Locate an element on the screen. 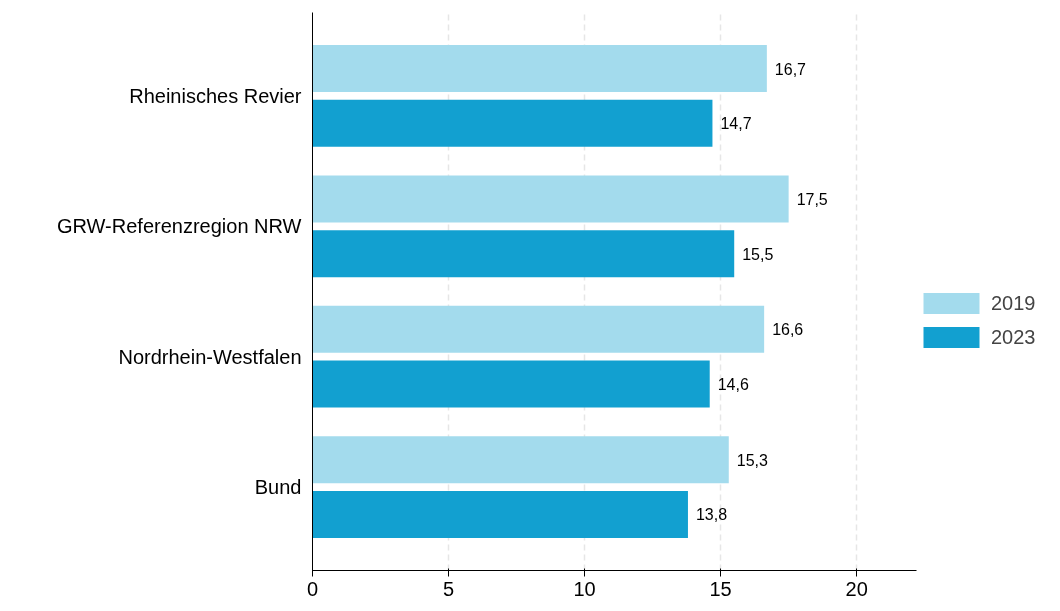 This screenshot has width=1060, height=611. legend-label: 2019 is located at coordinates (1014, 303).